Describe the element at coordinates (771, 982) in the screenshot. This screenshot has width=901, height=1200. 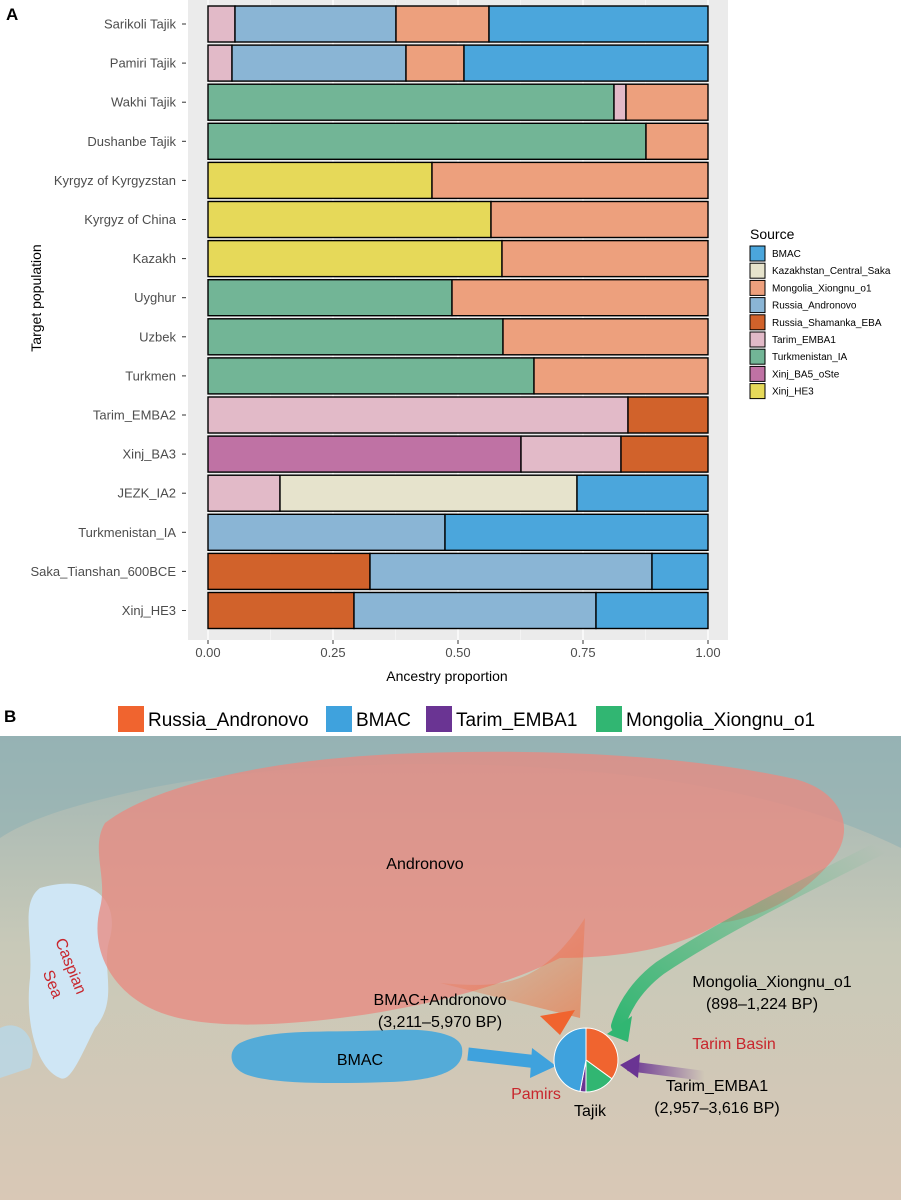
I see `mongolia-xiongnu-label: Mongolia_Xiongnu_o1` at that location.